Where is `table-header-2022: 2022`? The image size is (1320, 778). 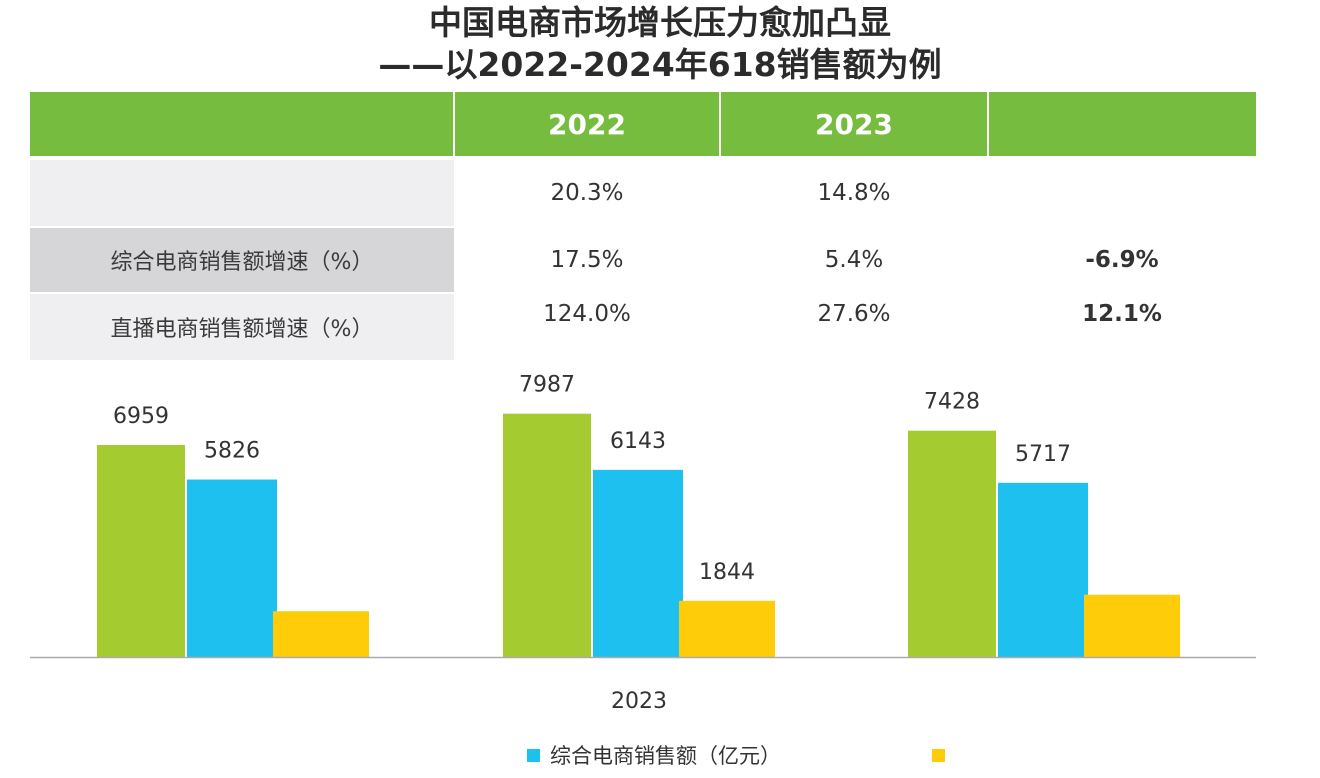
table-header-2022: 2022 is located at coordinates (587, 124).